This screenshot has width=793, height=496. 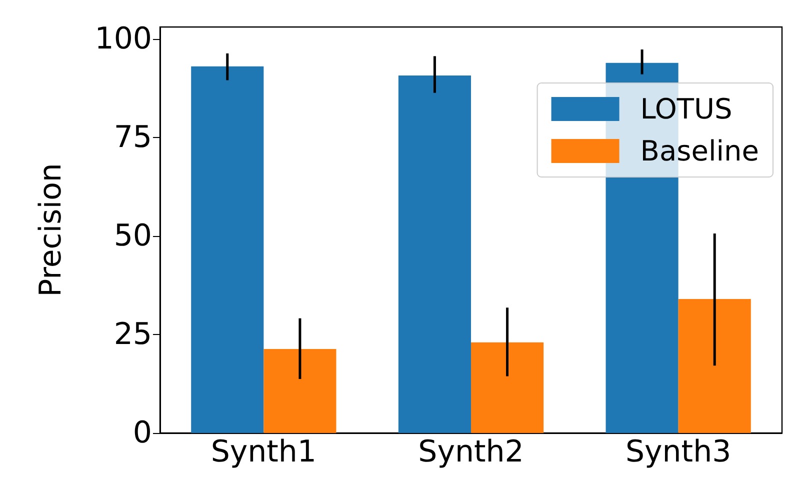 I want to click on legend-label: Baseline, so click(x=700, y=151).